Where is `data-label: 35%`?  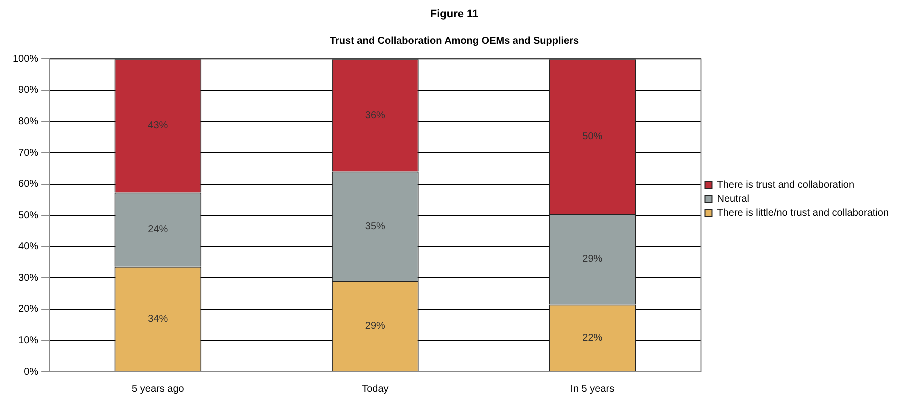 data-label: 35% is located at coordinates (375, 226).